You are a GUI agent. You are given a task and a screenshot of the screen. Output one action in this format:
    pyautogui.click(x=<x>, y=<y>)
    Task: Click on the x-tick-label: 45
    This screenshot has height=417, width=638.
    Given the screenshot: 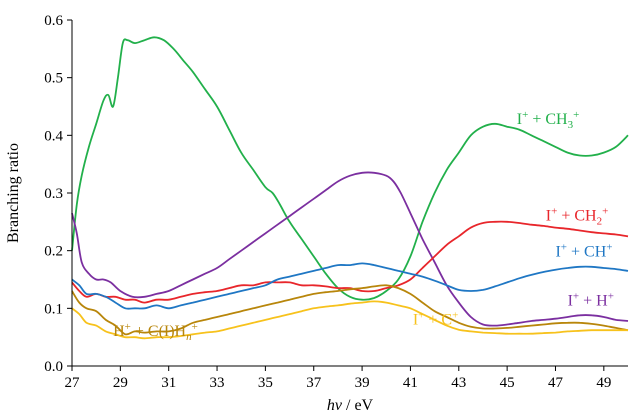 What is the action you would take?
    pyautogui.click(x=507, y=383)
    